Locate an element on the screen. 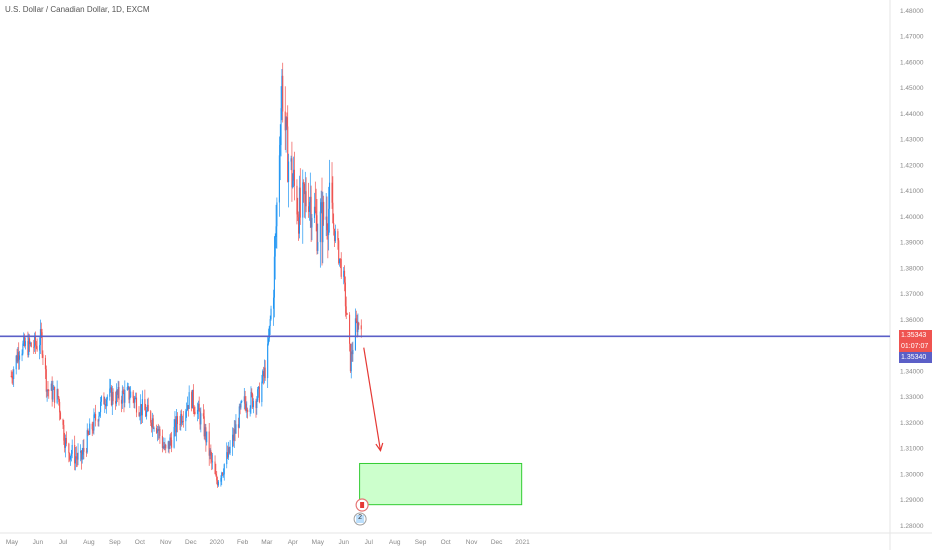 This screenshot has width=932, height=555. x-tick-label: Jul is located at coordinates (369, 542).